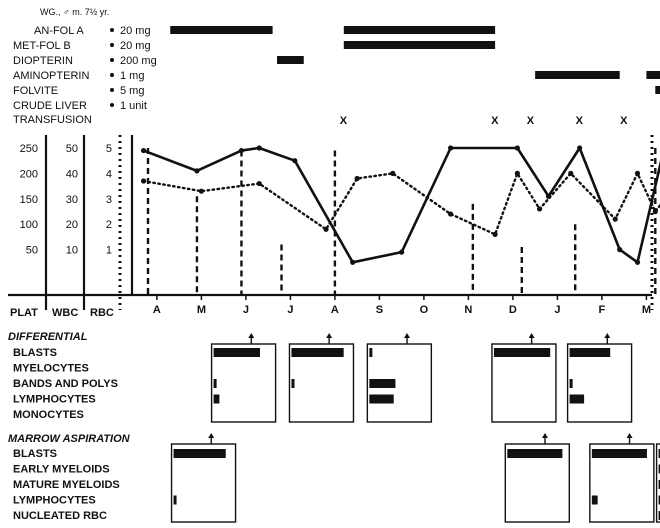 The height and width of the screenshot is (528, 660). I want to click on tick-label-plat: 150, so click(29, 200).